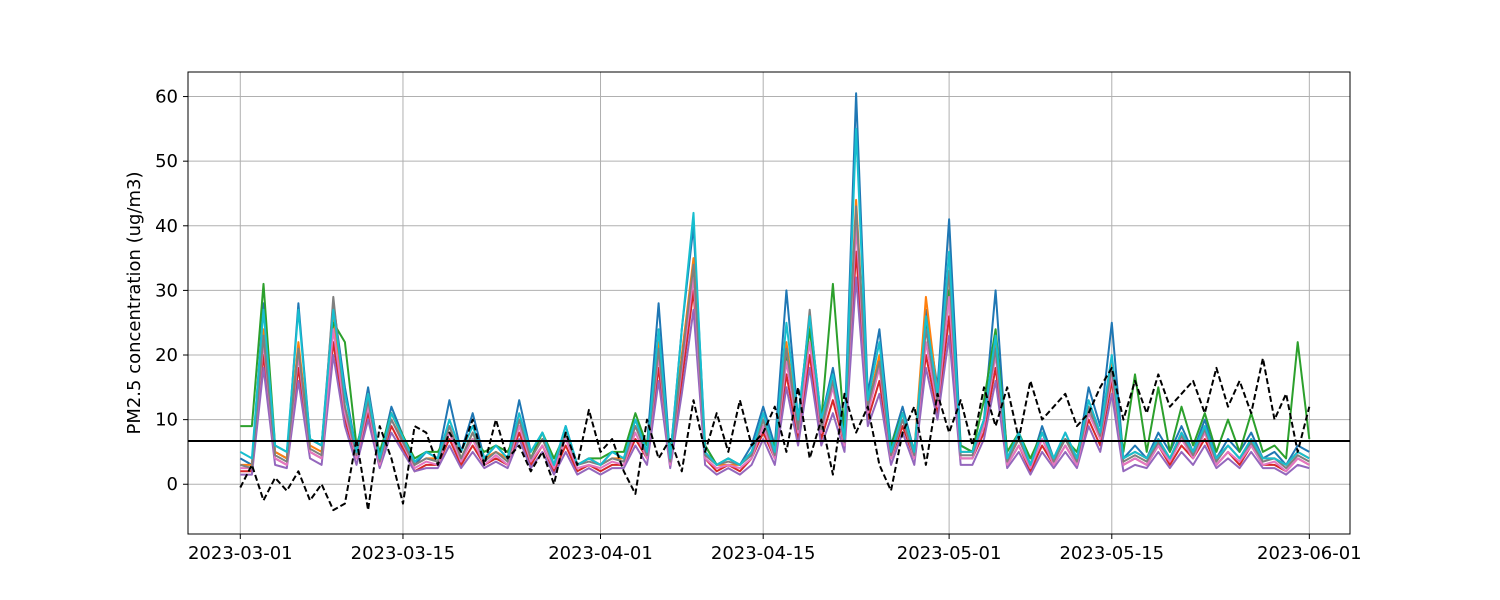 Image resolution: width=1500 pixels, height=600 pixels. I want to click on y-tick-label: 50, so click(166, 161).